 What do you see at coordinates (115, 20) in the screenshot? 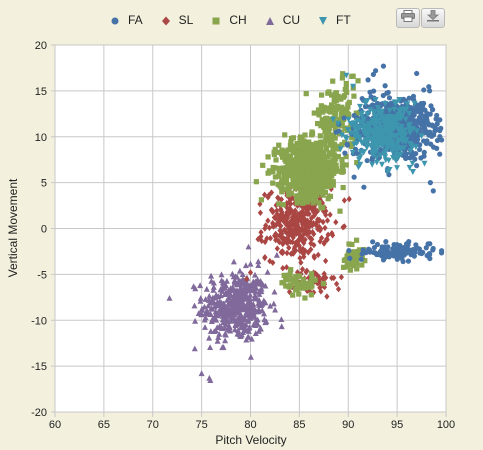
I see `legend-marker-circle-icon` at bounding box center [115, 20].